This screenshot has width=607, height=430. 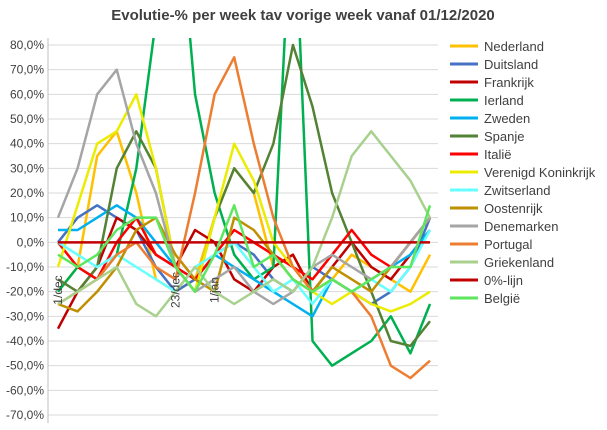 I want to click on legend-label: Portugal, so click(x=508, y=244).